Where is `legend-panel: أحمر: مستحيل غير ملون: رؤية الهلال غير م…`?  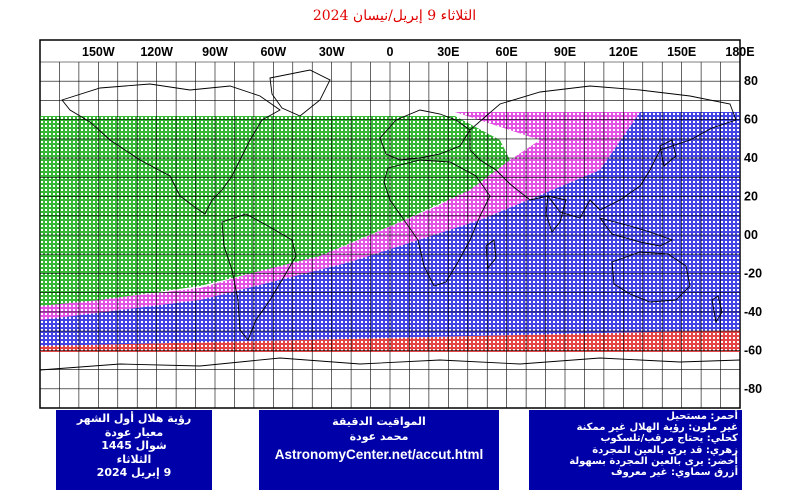
legend-panel: أحمر: مستحيل غير ملون: رؤية الهلال غير م… is located at coordinates (635, 450).